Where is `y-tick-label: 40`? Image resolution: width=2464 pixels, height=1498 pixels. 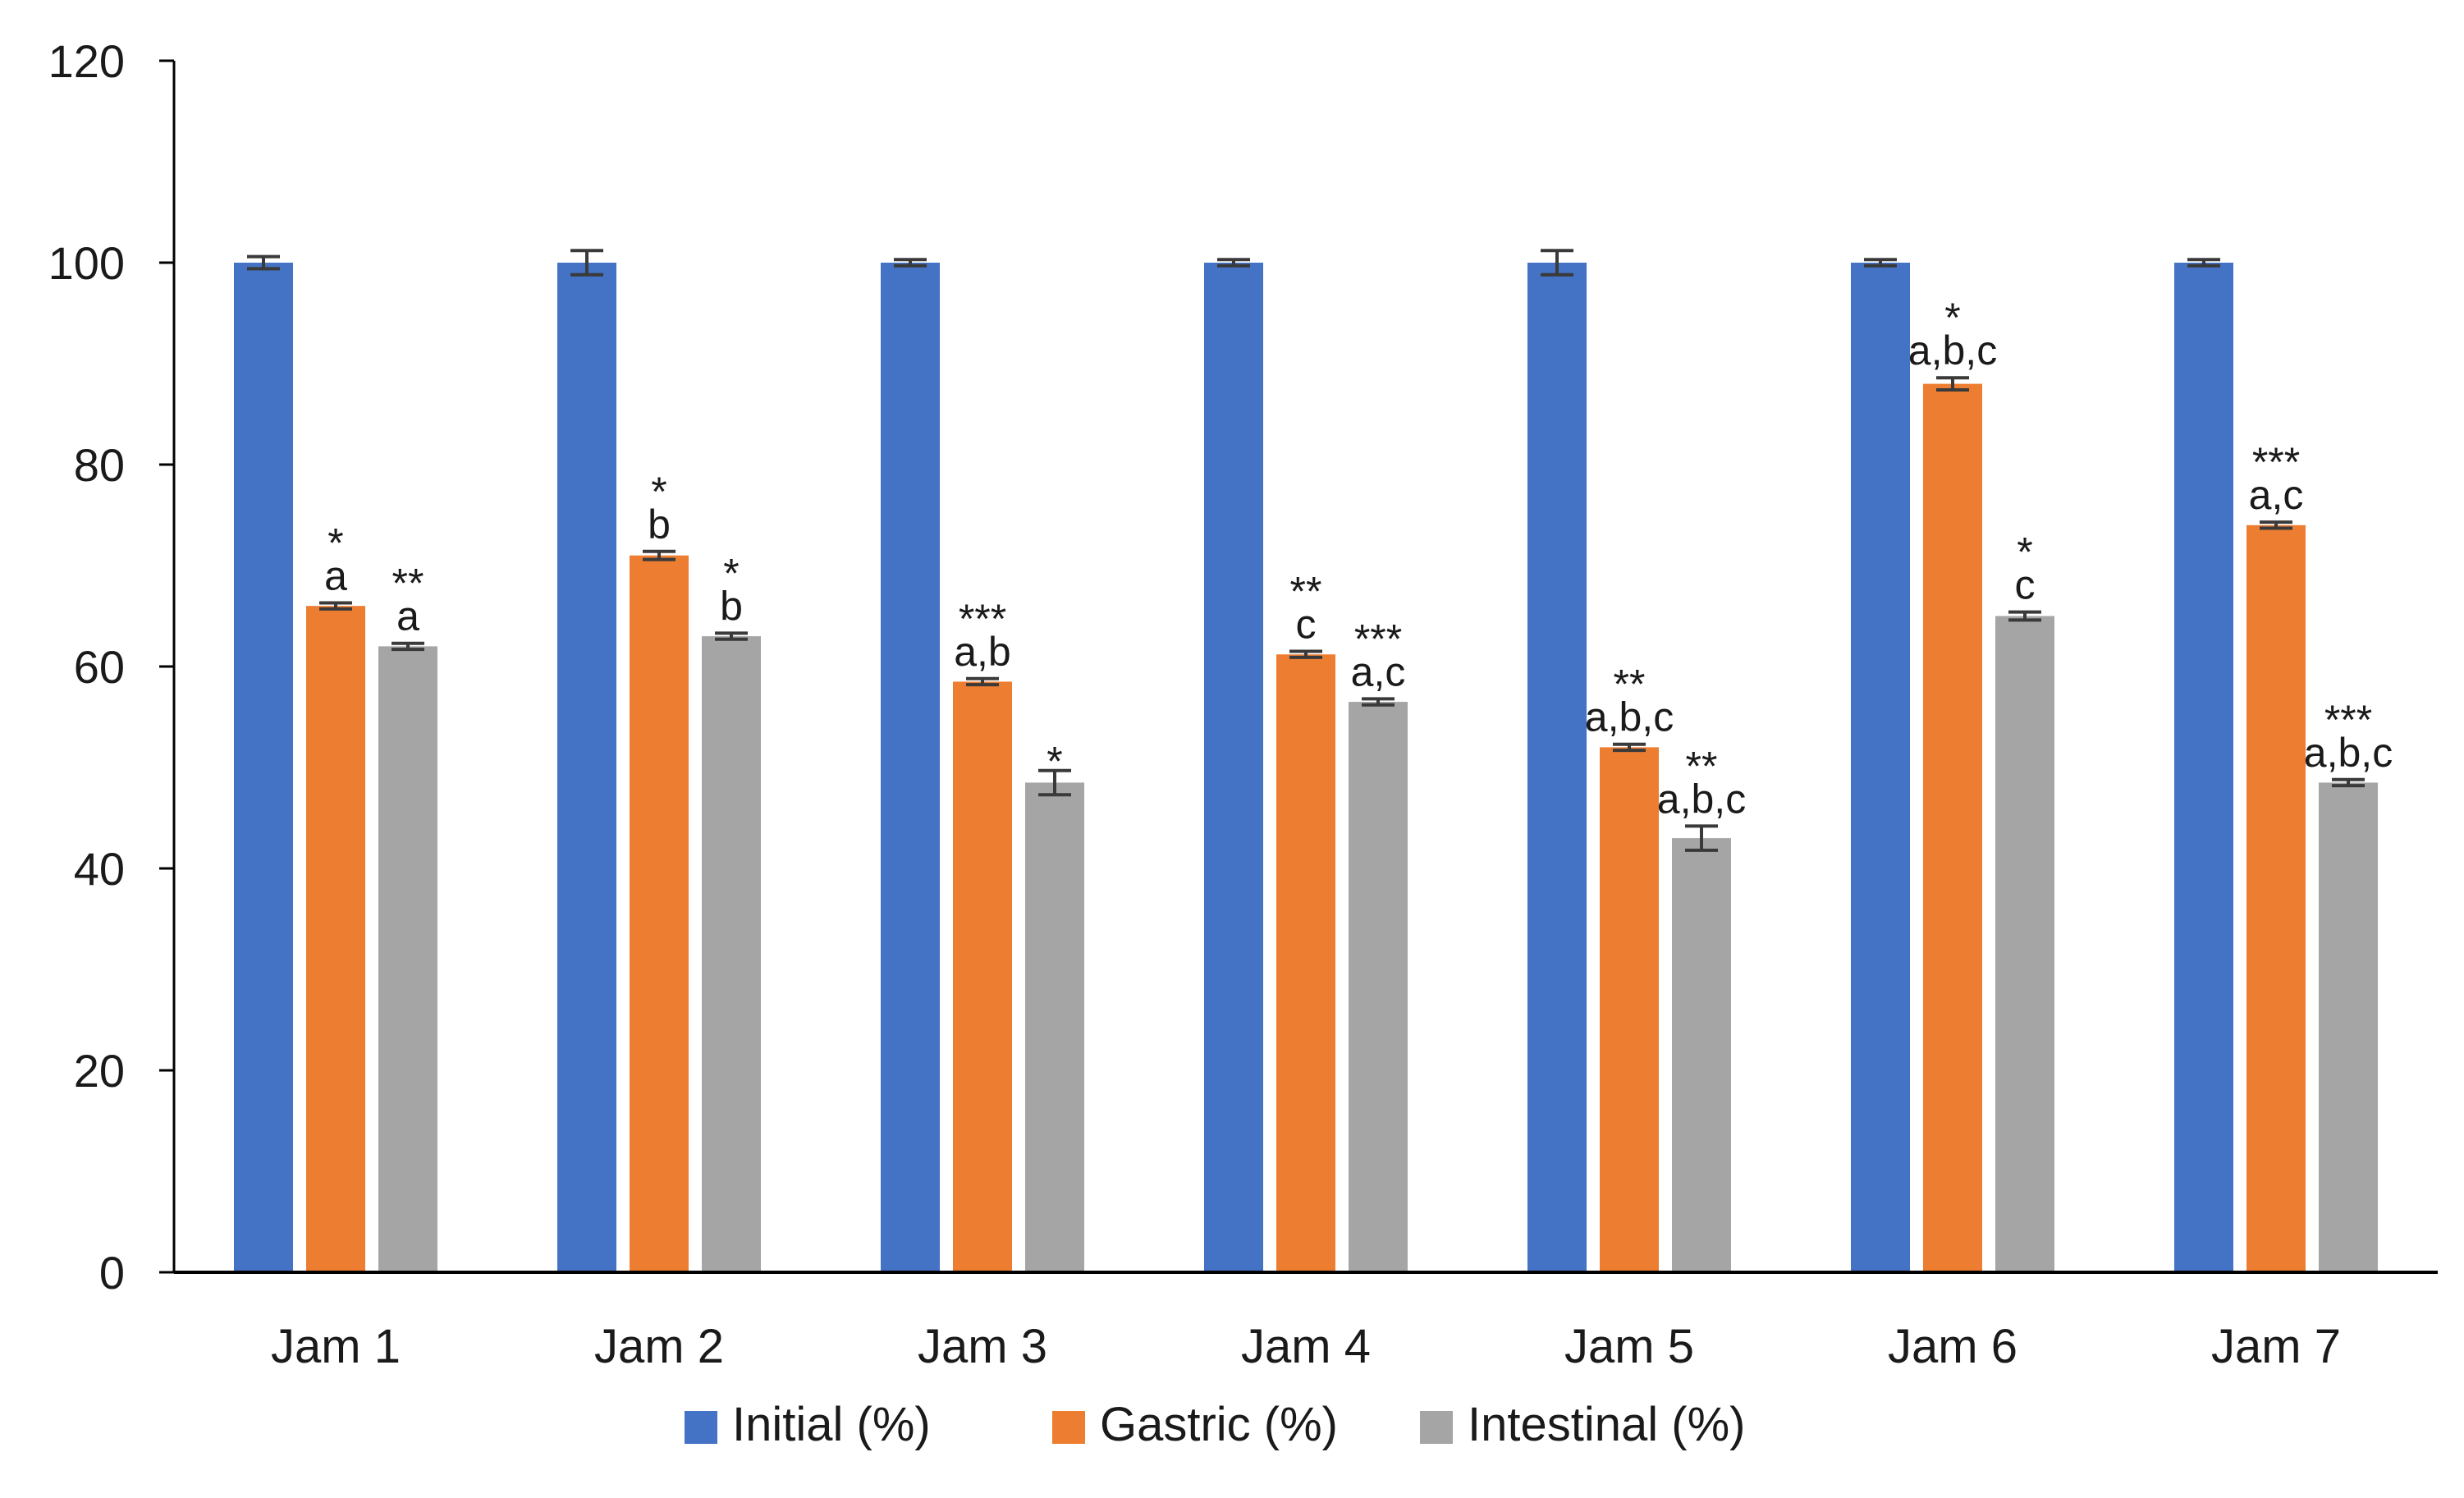 y-tick-label: 40 is located at coordinates (100, 869).